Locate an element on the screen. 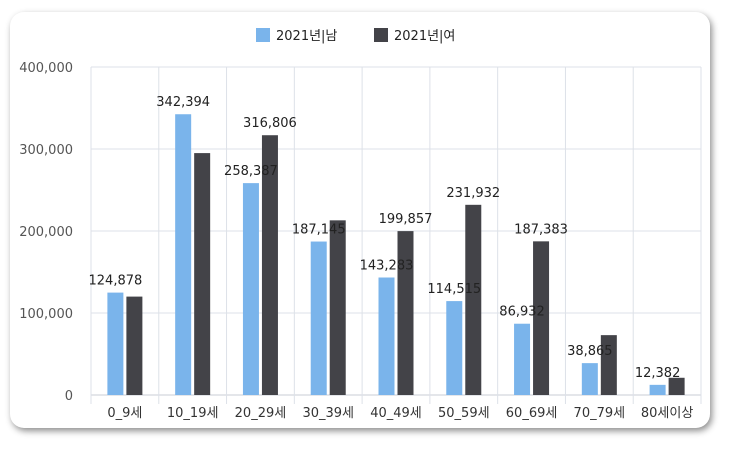  data-label: 124,878 is located at coordinates (116, 281).